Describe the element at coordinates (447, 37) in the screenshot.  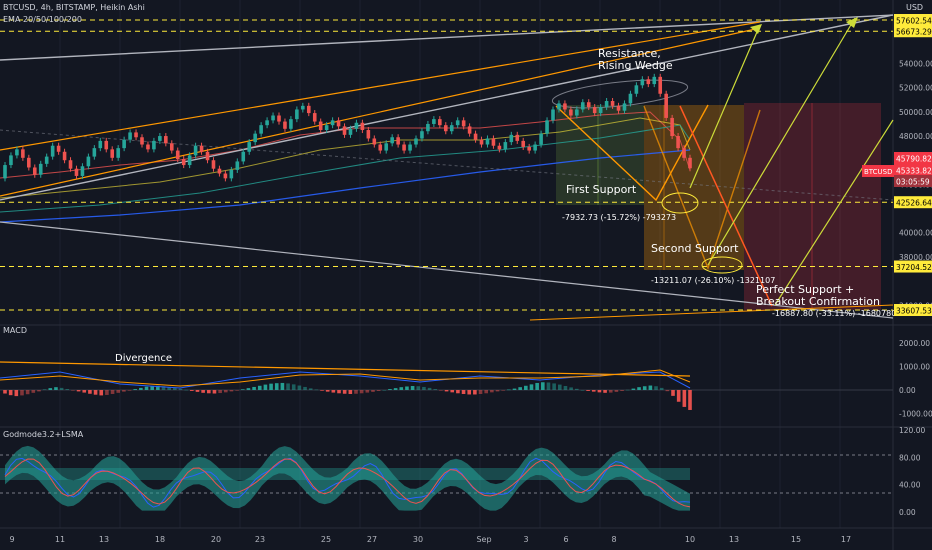
I see `upper-grey-line` at that location.